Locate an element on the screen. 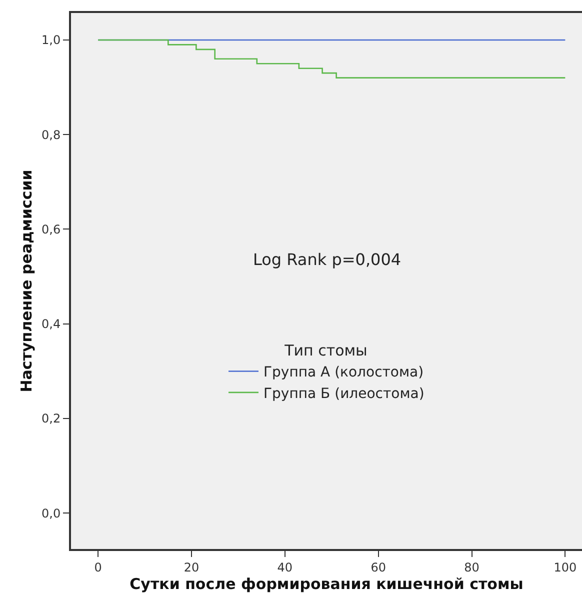 The image size is (582, 593). y-axis-title: Наступление реадмиссии is located at coordinates (26, 281).